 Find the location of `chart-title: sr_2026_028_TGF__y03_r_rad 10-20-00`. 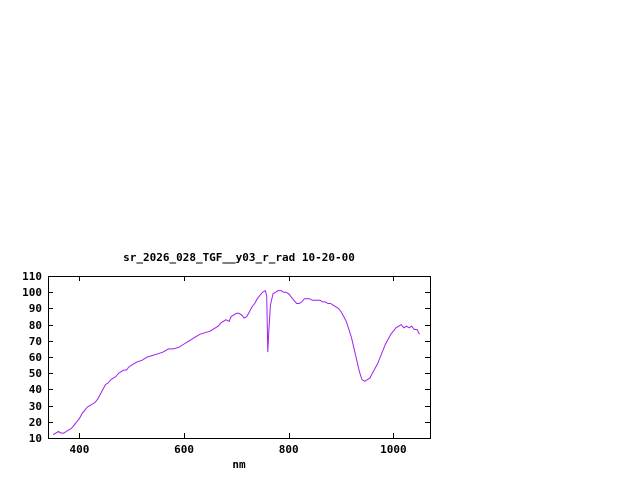

chart-title: sr_2026_028_TGF__y03_r_rad 10-20-00 is located at coordinates (239, 257).